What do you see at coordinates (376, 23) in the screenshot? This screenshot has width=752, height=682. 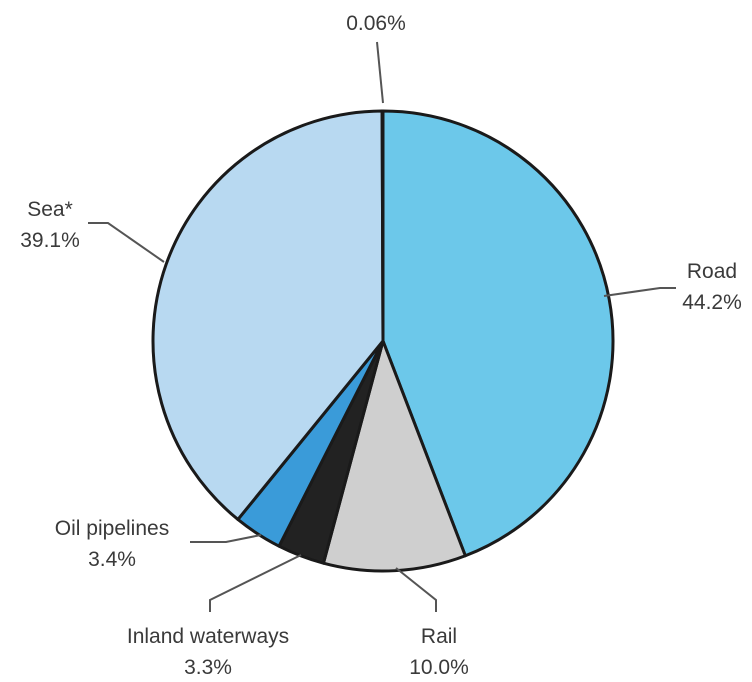 I see `label-top-value: 0.06%` at bounding box center [376, 23].